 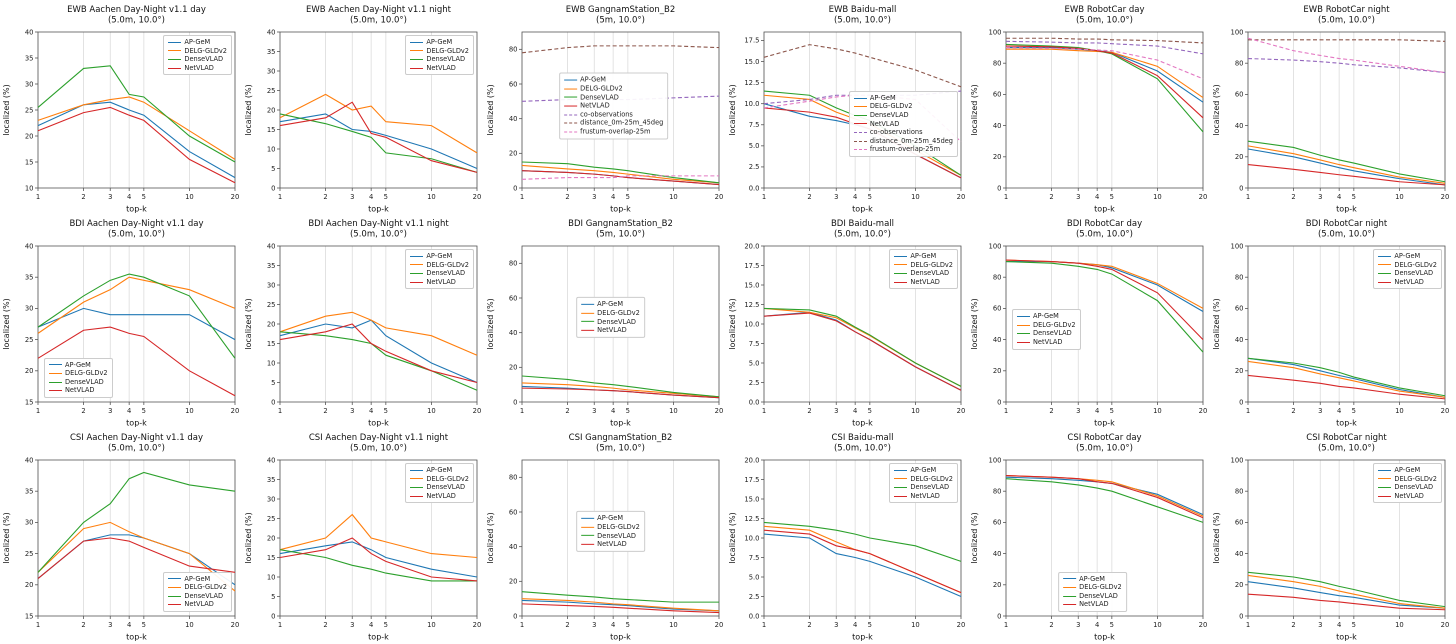 I want to click on y-tick-label: 15.0, so click(x=751, y=62).